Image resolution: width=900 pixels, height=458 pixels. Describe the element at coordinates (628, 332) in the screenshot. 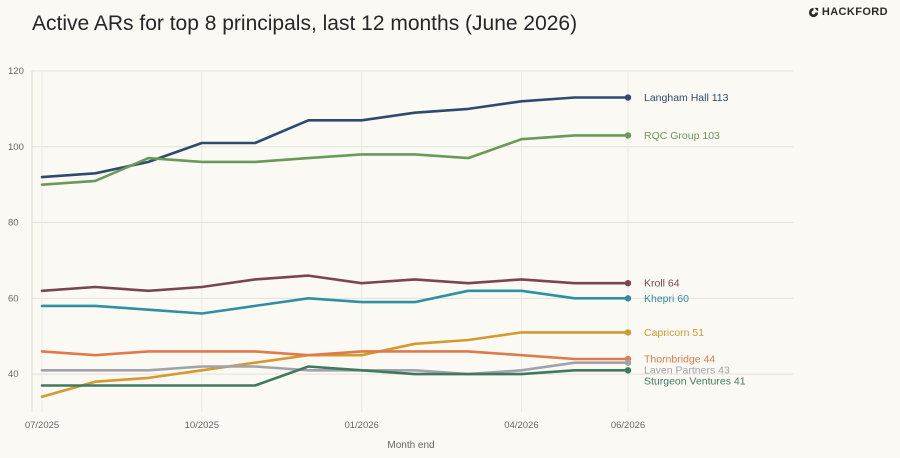

I see `series-end-point-capricorn` at that location.